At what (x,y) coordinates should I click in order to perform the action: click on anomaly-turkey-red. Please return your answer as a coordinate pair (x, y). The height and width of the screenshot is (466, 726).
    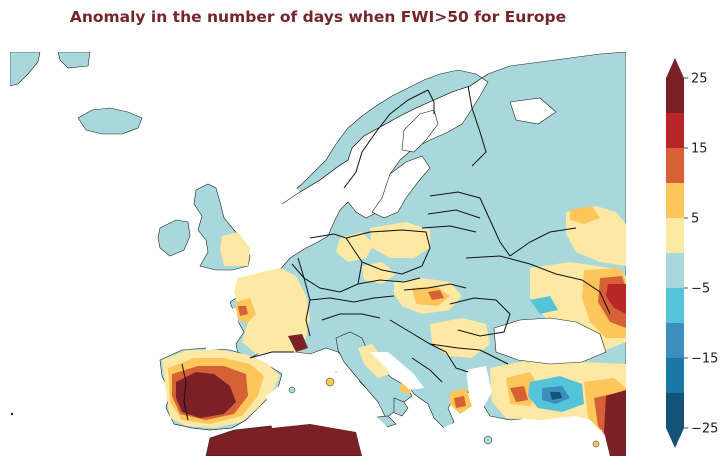
    Looking at the image, I should click on (519, 394).